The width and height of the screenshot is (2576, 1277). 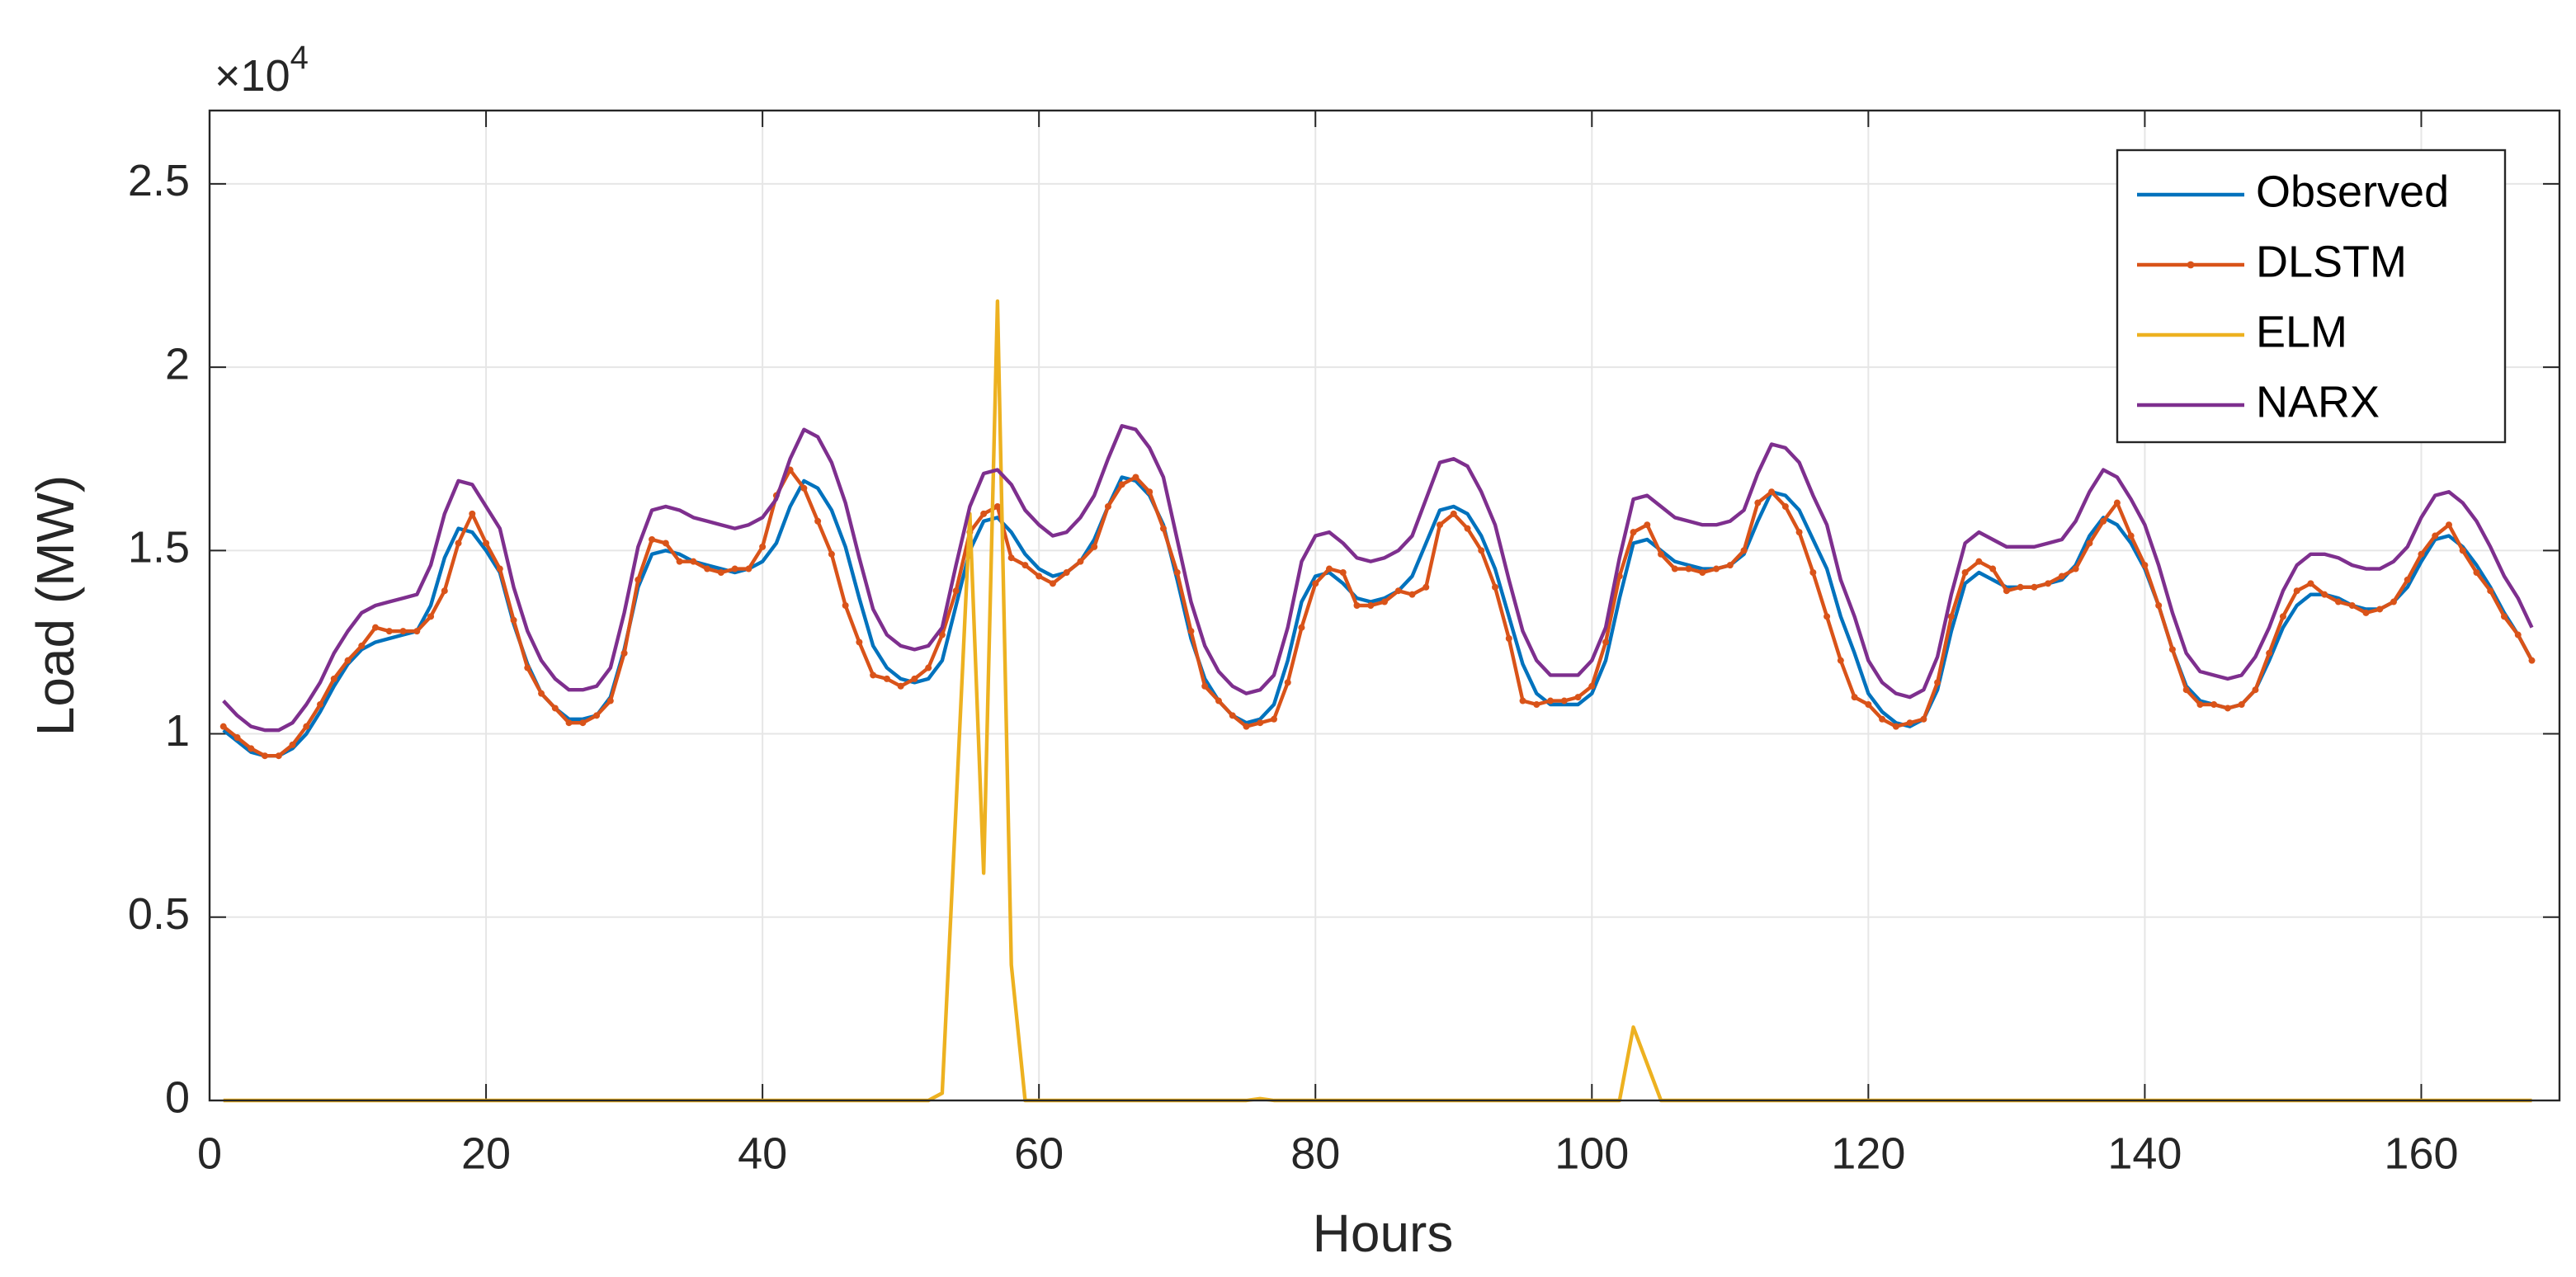 I want to click on y-tick-label: 0, so click(x=177, y=1097).